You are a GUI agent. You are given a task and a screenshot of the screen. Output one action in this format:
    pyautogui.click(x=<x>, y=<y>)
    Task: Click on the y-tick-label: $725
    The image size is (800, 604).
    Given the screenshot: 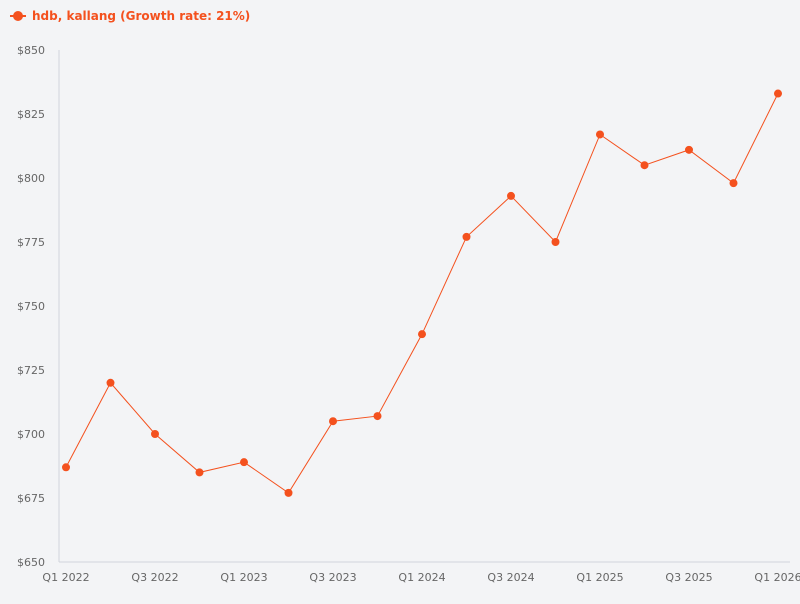 What is the action you would take?
    pyautogui.click(x=31, y=370)
    